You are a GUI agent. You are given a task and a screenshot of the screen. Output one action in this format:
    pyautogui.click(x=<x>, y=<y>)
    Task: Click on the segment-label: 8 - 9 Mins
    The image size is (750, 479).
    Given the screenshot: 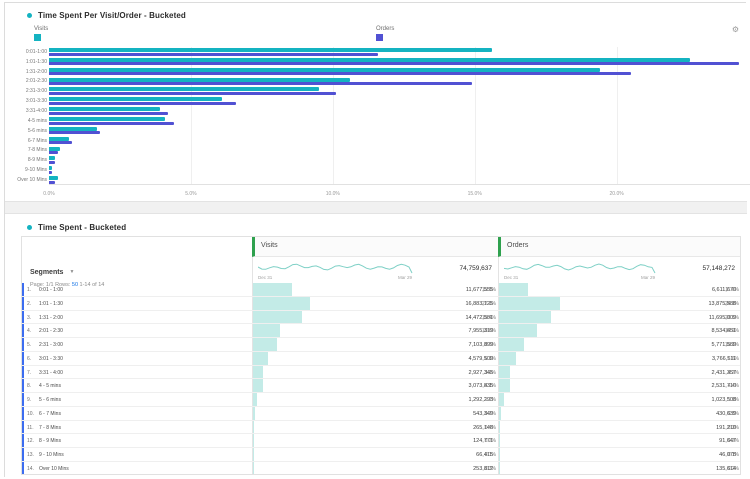 What is the action you would take?
    pyautogui.click(x=50, y=441)
    